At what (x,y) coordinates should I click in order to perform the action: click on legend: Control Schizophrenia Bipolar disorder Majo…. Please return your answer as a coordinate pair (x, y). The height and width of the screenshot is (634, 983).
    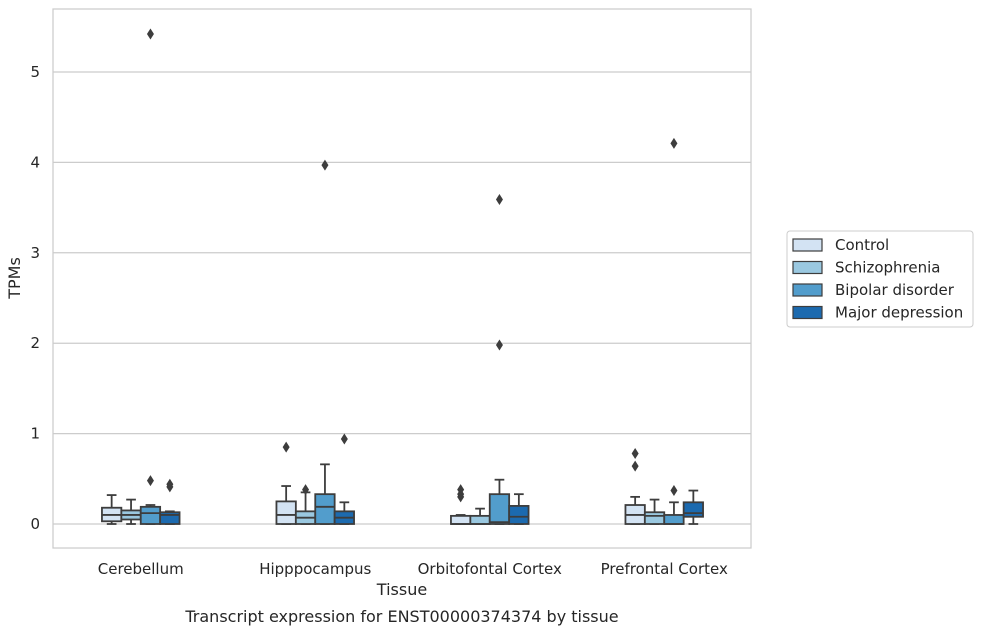
    Looking at the image, I should click on (880, 279).